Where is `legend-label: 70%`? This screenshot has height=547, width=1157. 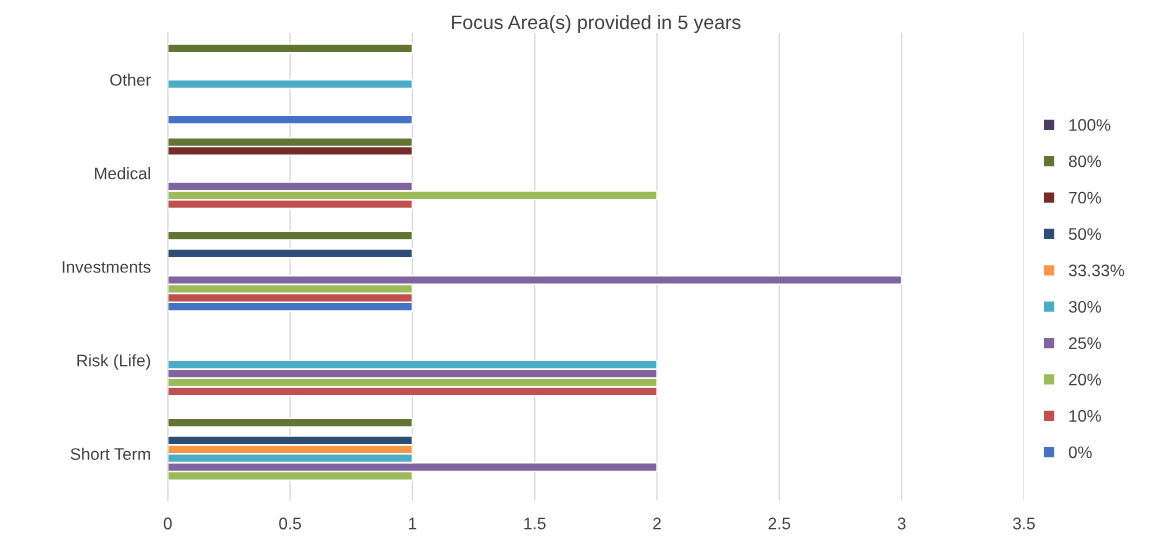 legend-label: 70% is located at coordinates (1085, 197).